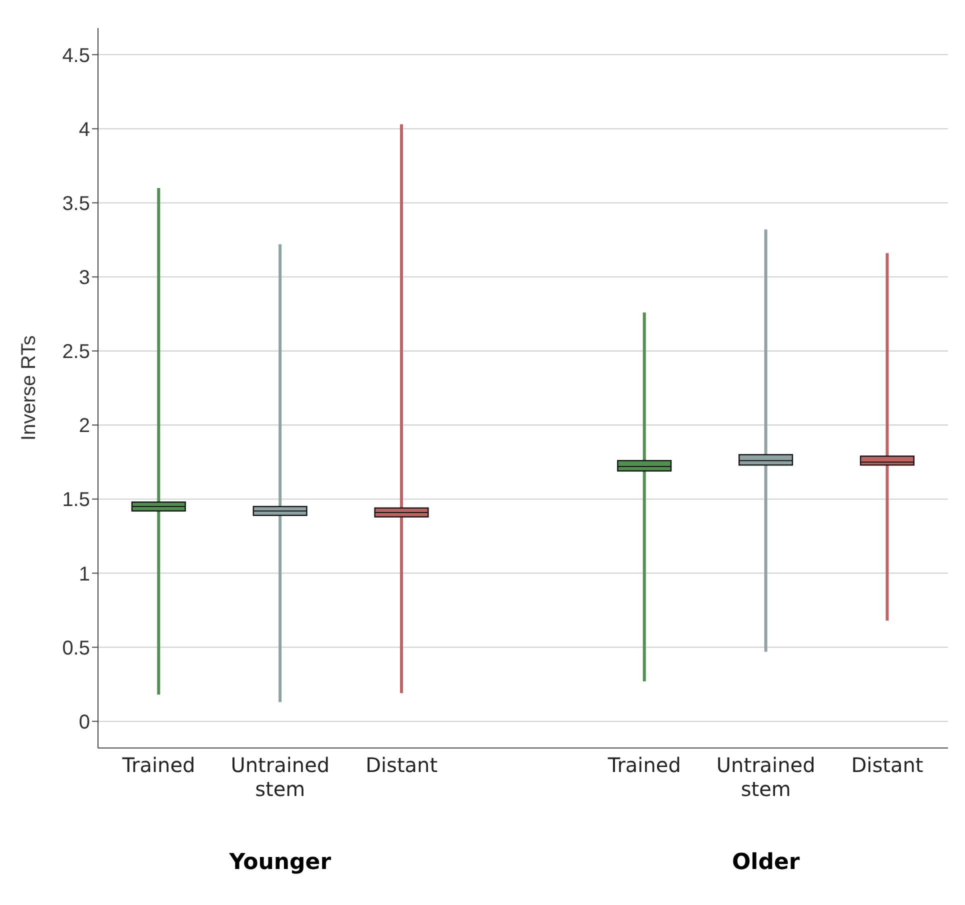 Image resolution: width=965 pixels, height=905 pixels. Describe the element at coordinates (29, 388) in the screenshot. I see `y-axis-title: Inverse RTs` at that location.